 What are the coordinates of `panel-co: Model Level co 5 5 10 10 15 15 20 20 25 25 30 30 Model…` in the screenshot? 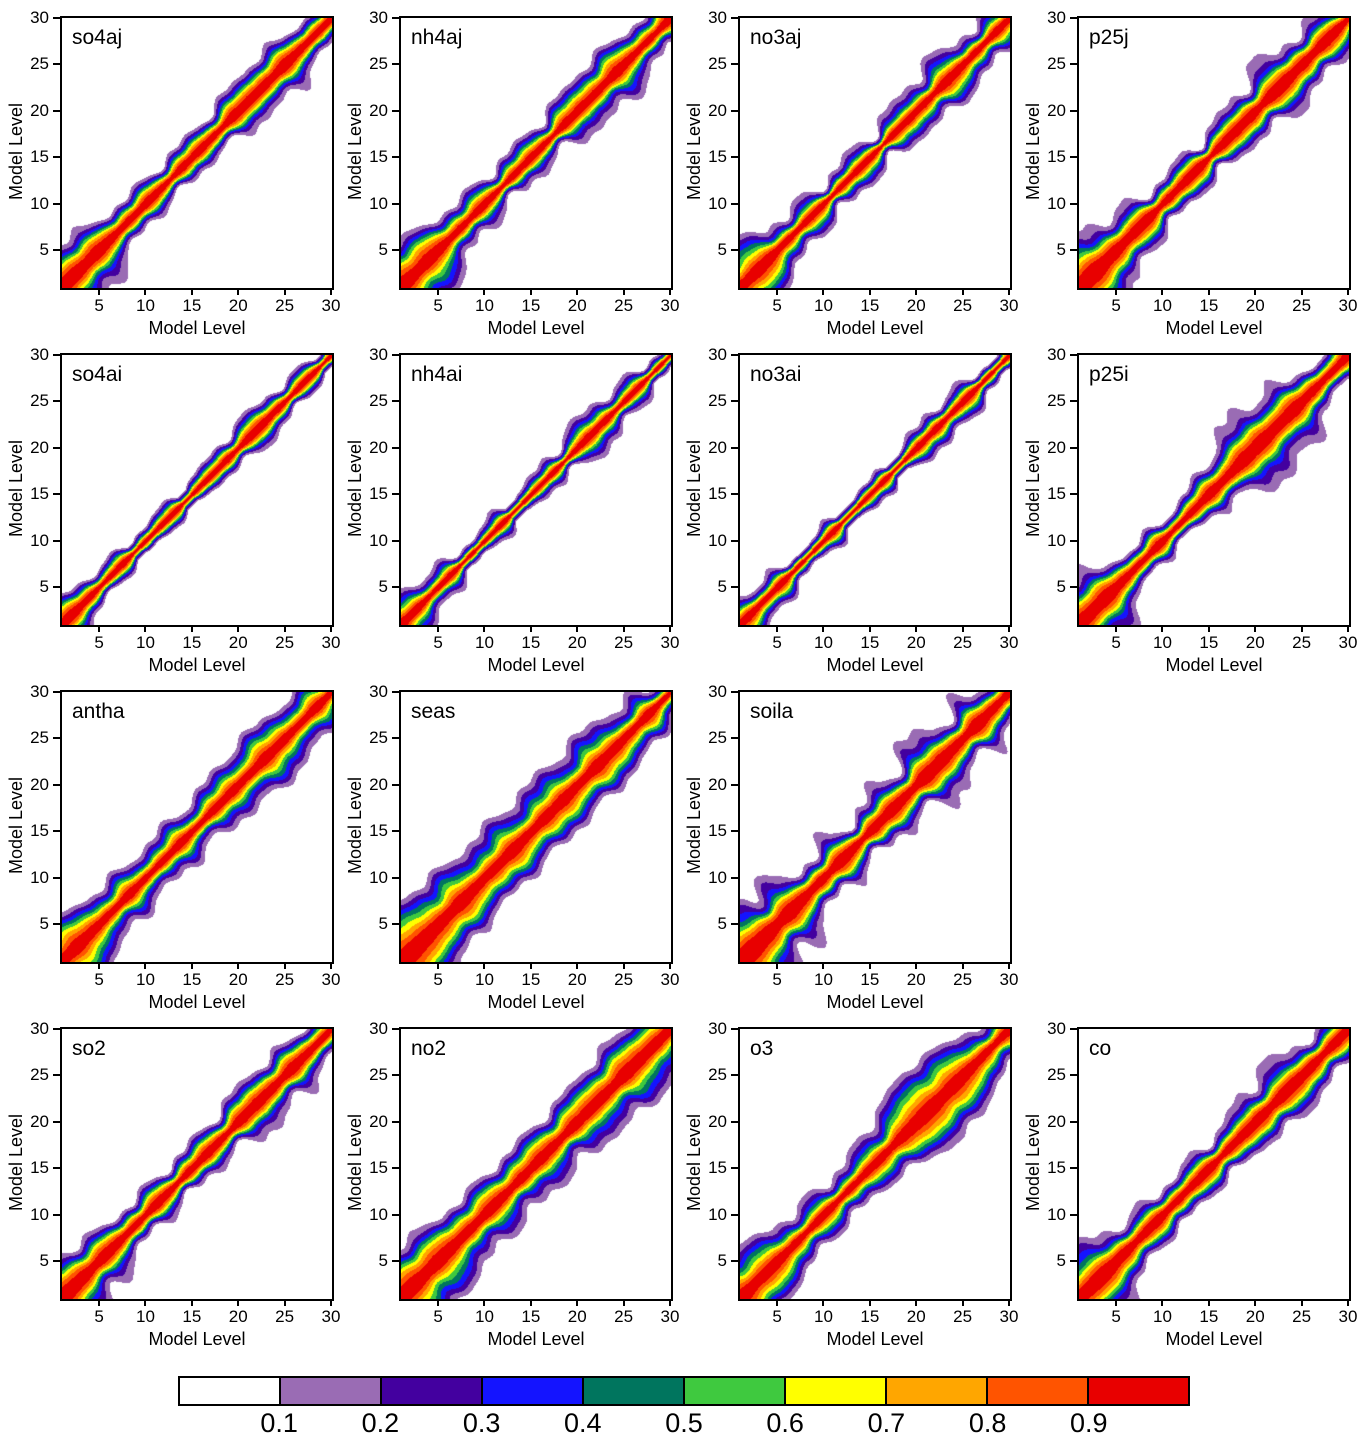 It's located at (1192, 1185).